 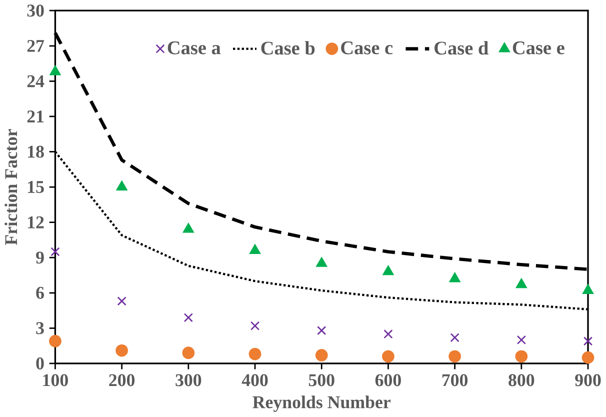 What do you see at coordinates (321, 404) in the screenshot?
I see `x-axis-title: Reynolds Number` at bounding box center [321, 404].